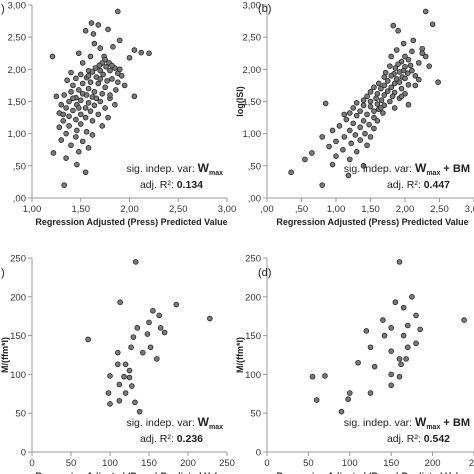 This screenshot has width=474, height=474. Describe the element at coordinates (17, 6) in the screenshot. I see `y-tick-label: 3,00` at that location.